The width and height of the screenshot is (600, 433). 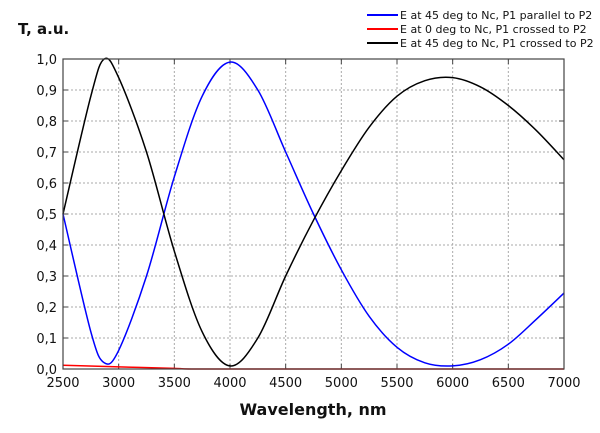 I want to click on x-tick-label: 3000, so click(x=118, y=383).